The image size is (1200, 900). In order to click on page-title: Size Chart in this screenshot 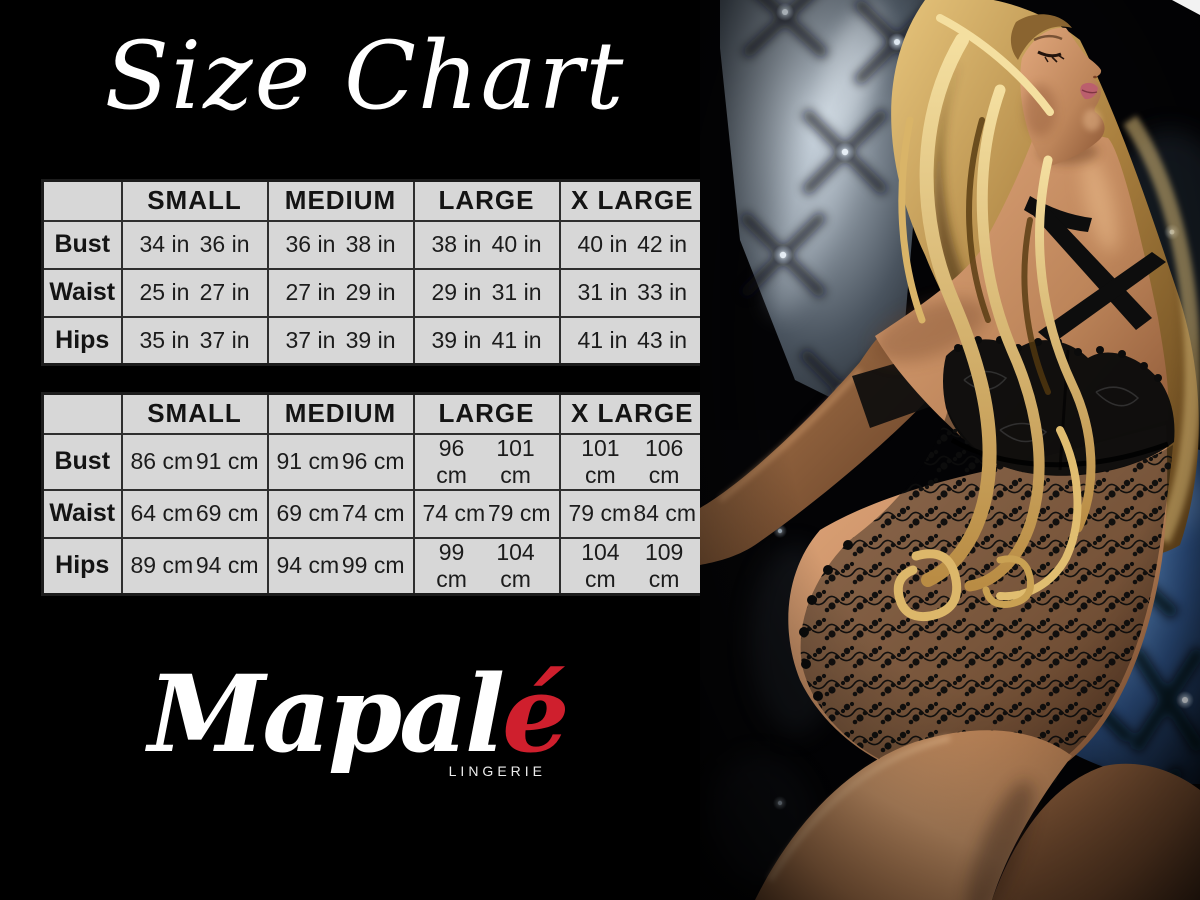, I will do `click(365, 76)`.